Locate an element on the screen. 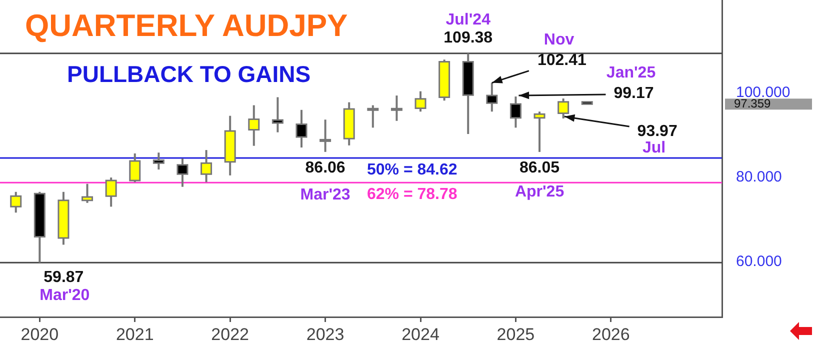 The image size is (817, 348). annotation: Mar'23 is located at coordinates (325, 195).